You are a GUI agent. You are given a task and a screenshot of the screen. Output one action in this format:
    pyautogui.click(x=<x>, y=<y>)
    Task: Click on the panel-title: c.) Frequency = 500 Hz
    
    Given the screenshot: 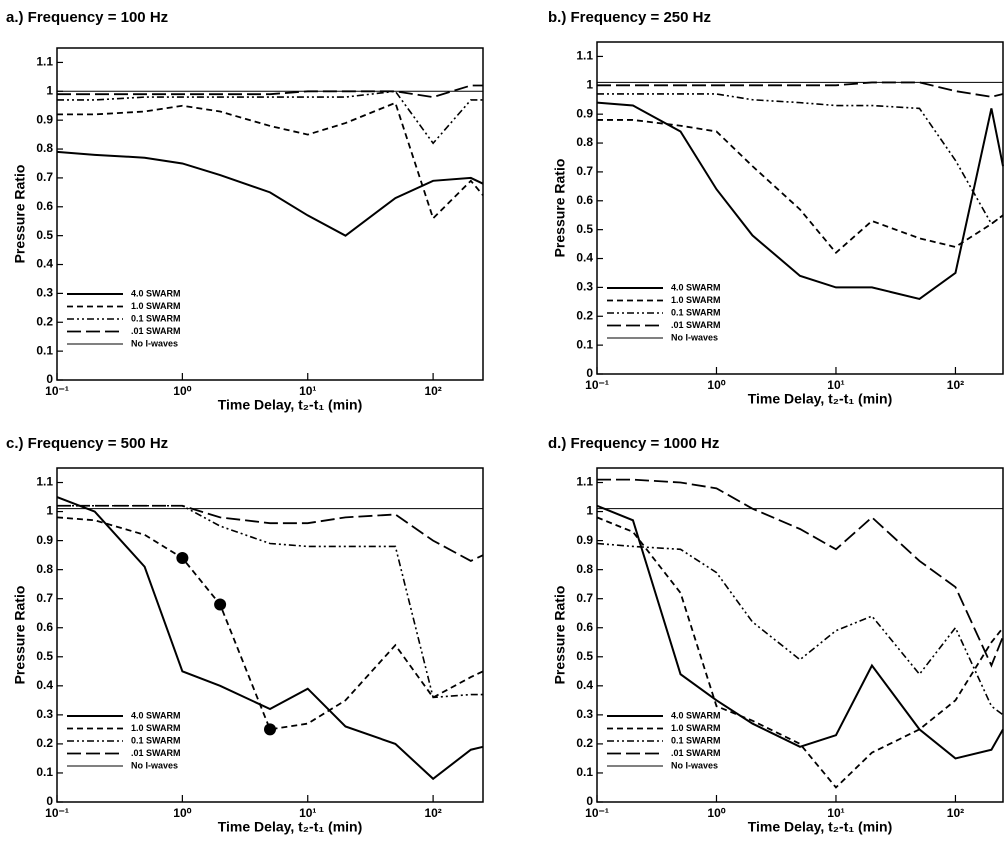 What is the action you would take?
    pyautogui.click(x=87, y=443)
    